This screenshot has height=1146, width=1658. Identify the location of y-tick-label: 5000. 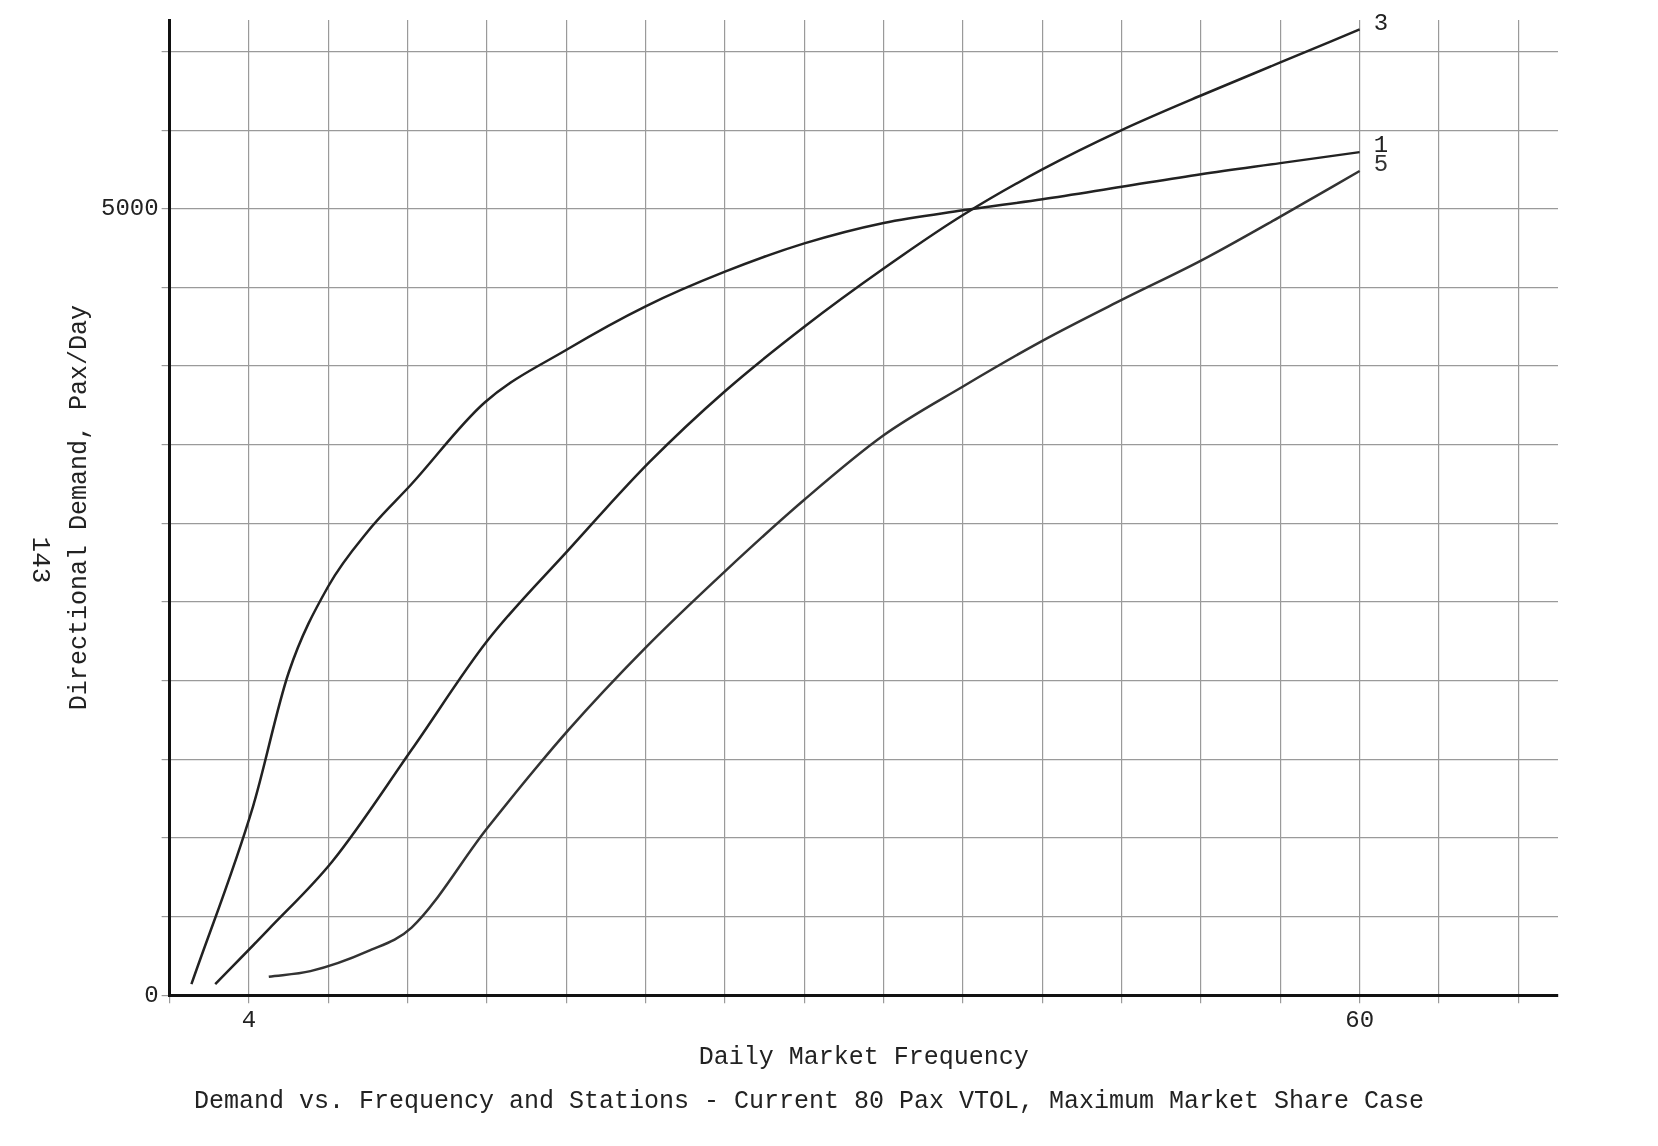
(130, 209).